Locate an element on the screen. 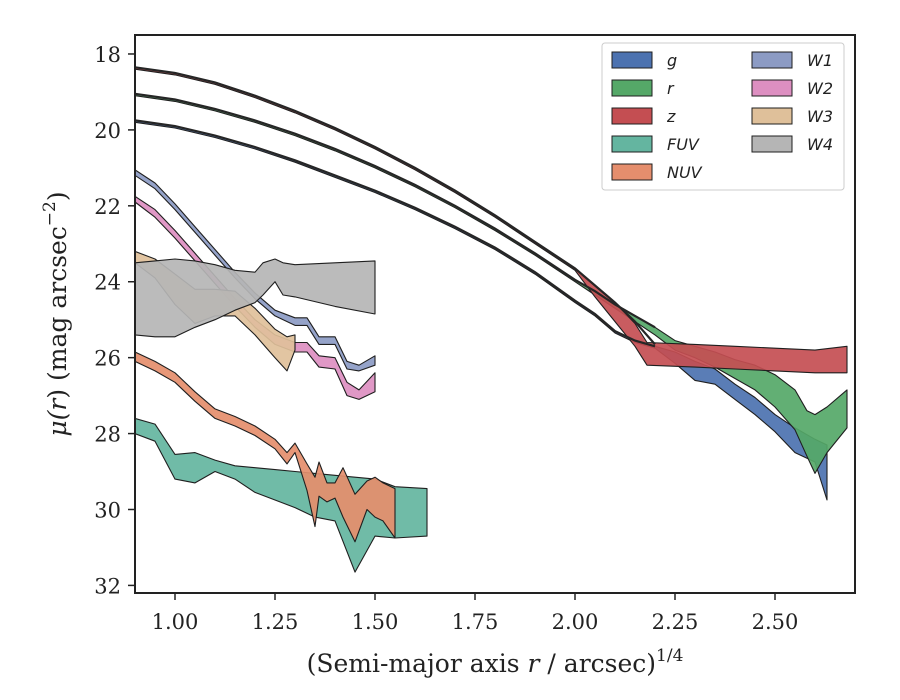 Image resolution: width=900 pixels, height=700 pixels. legend-swatch-w3 is located at coordinates (772, 116).